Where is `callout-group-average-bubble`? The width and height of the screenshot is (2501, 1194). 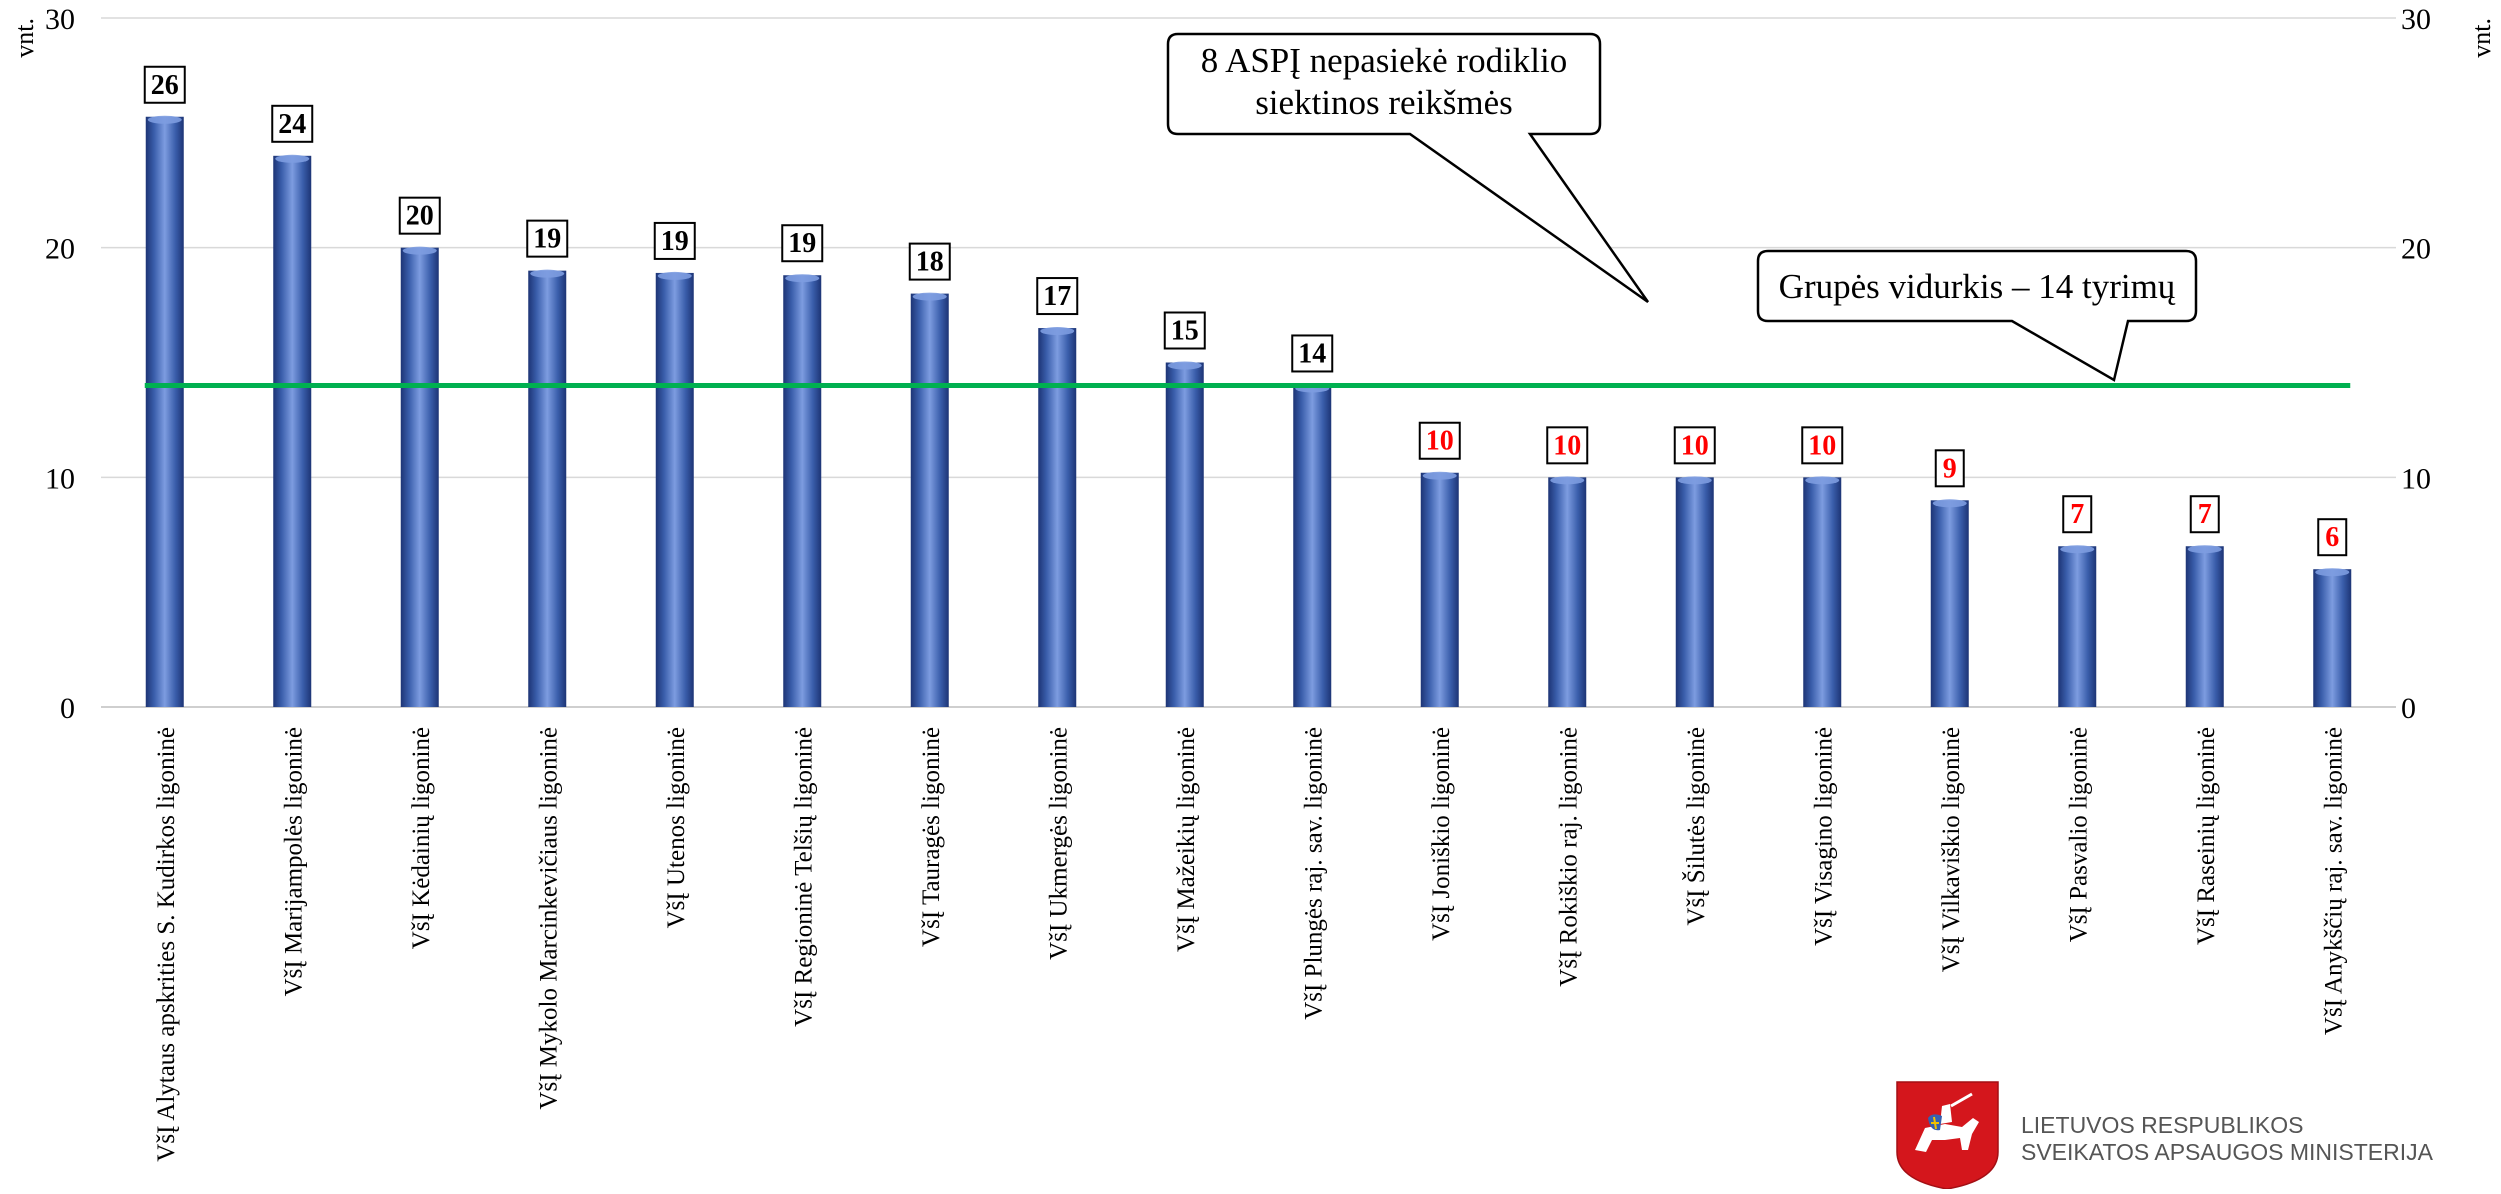 callout-group-average-bubble is located at coordinates (1977, 315).